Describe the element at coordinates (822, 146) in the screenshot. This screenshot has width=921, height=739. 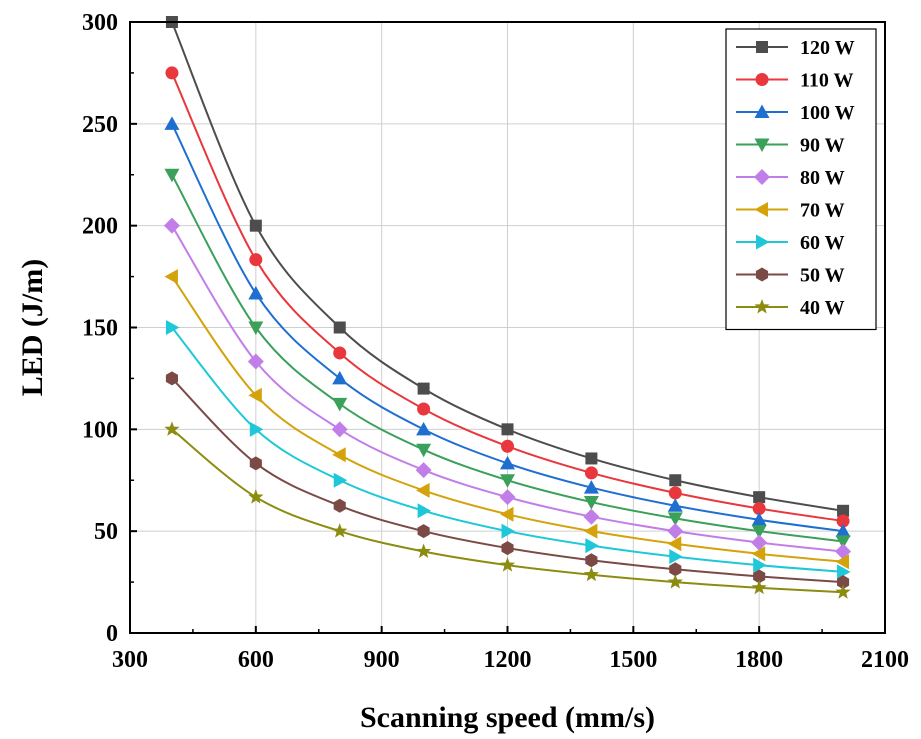
I see `legend-label: 90 W` at that location.